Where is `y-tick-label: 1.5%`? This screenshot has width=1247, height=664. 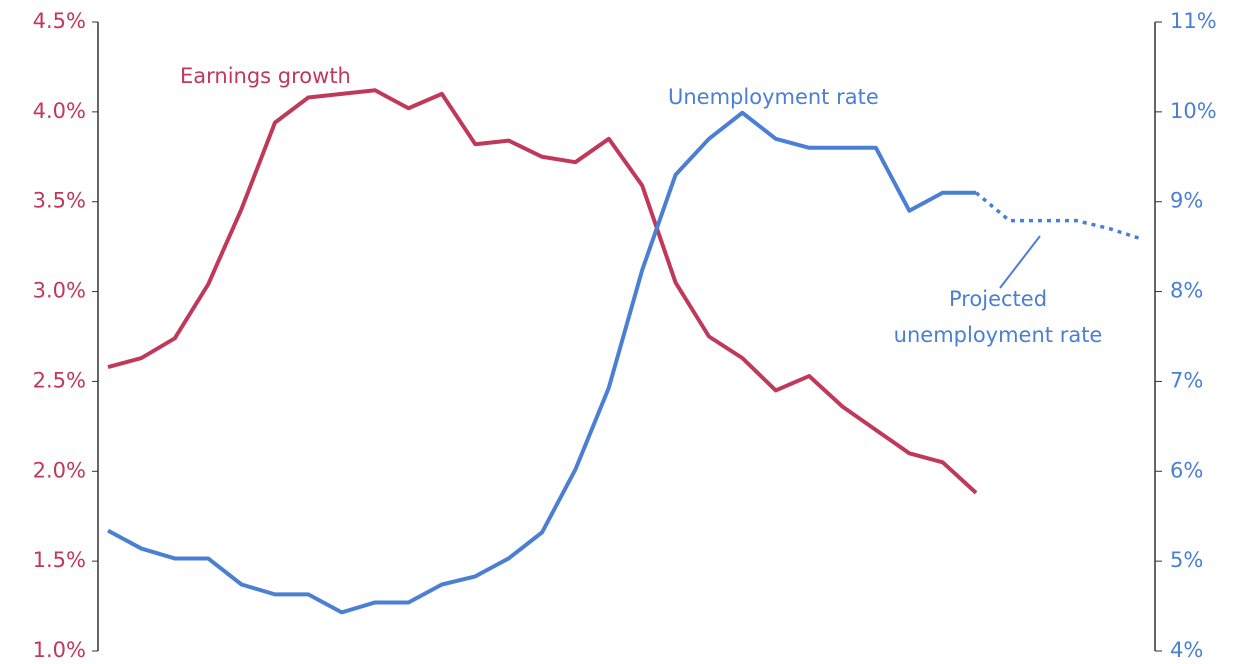 y-tick-label: 1.5% is located at coordinates (59, 560).